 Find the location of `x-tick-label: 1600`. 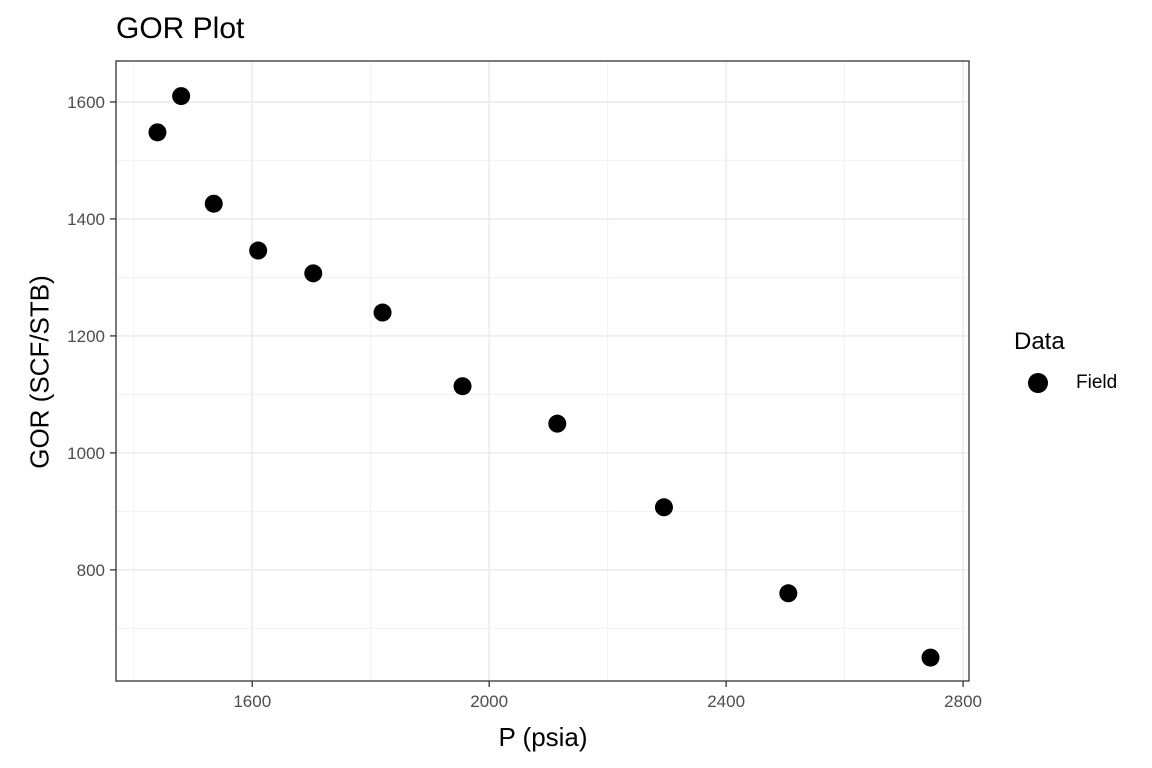

x-tick-label: 1600 is located at coordinates (252, 701).